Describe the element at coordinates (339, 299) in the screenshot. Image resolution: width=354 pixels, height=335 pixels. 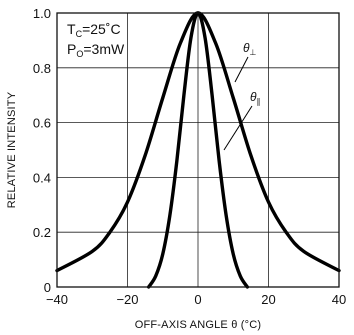
I see `x-tick-label: 40` at that location.